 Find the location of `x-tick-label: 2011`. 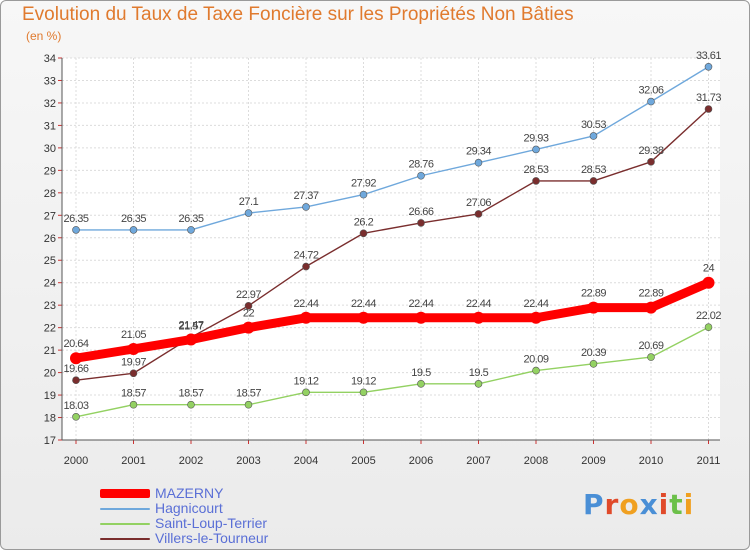

x-tick-label: 2011 is located at coordinates (709, 461).